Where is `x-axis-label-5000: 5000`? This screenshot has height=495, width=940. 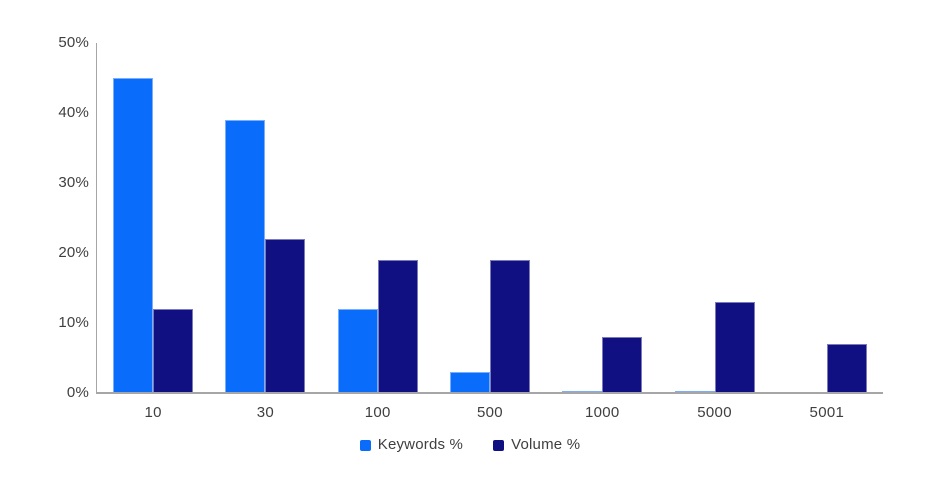 x-axis-label-5000: 5000 is located at coordinates (714, 412).